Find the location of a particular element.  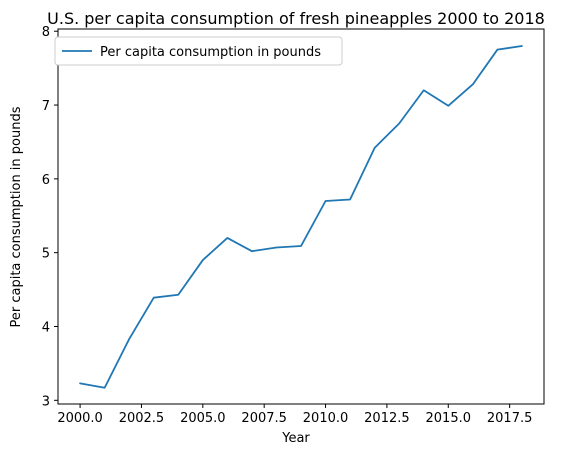

x-tick-label: 2010.0 is located at coordinates (326, 418).